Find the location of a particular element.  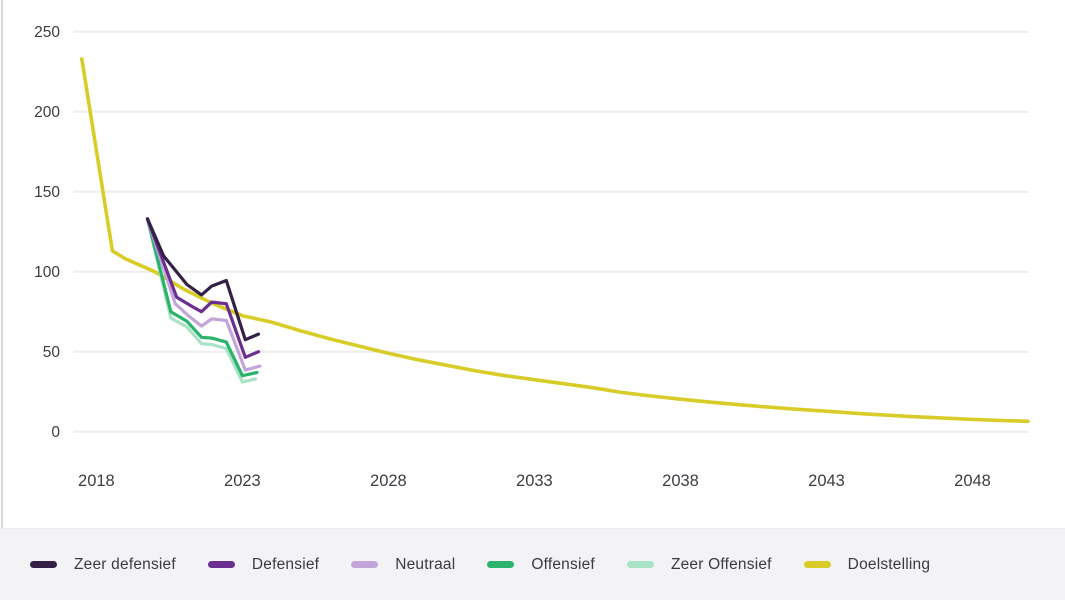

zeer-defensief-swatch-icon is located at coordinates (43, 564).